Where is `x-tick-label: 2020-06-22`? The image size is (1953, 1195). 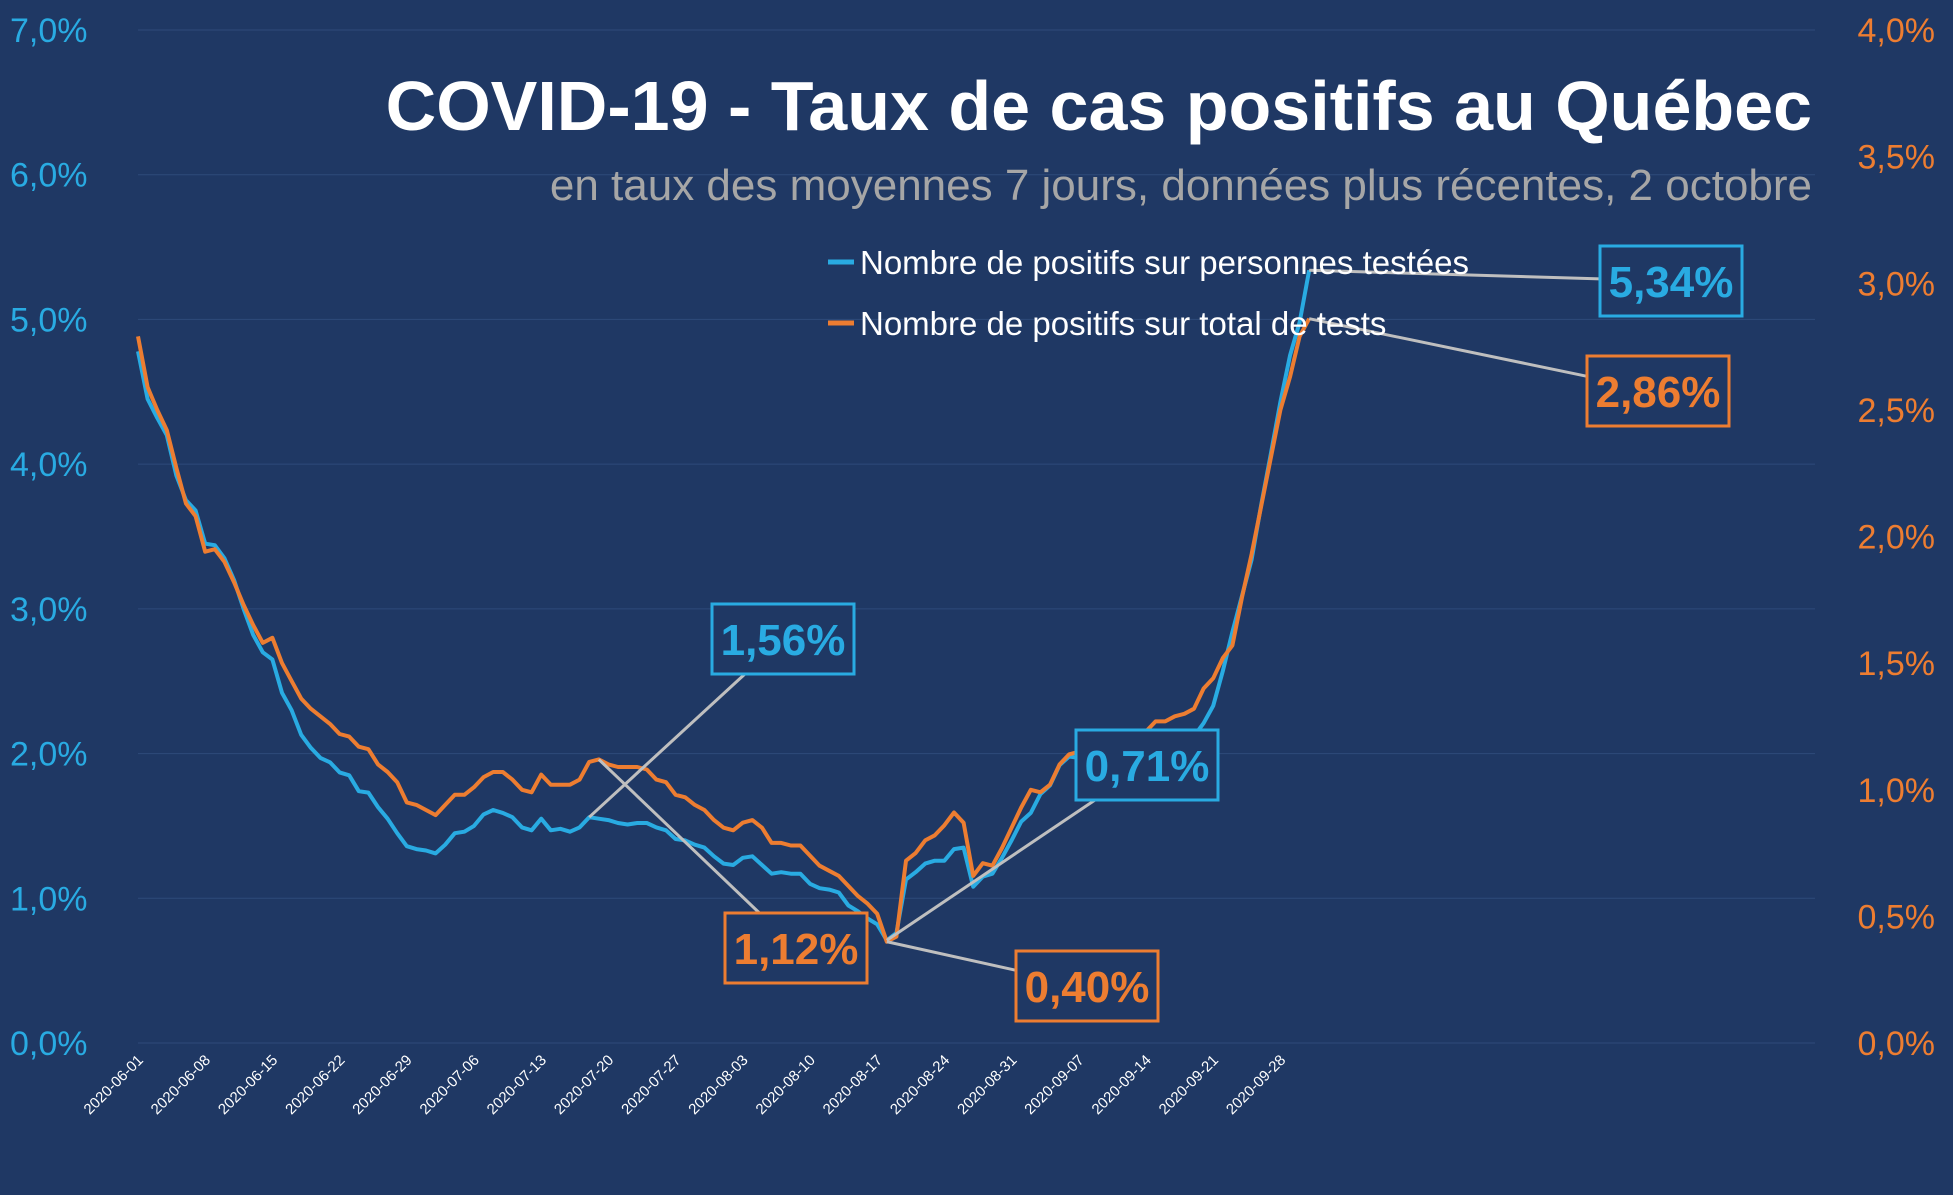 x-tick-label: 2020-06-22 is located at coordinates (315, 1085).